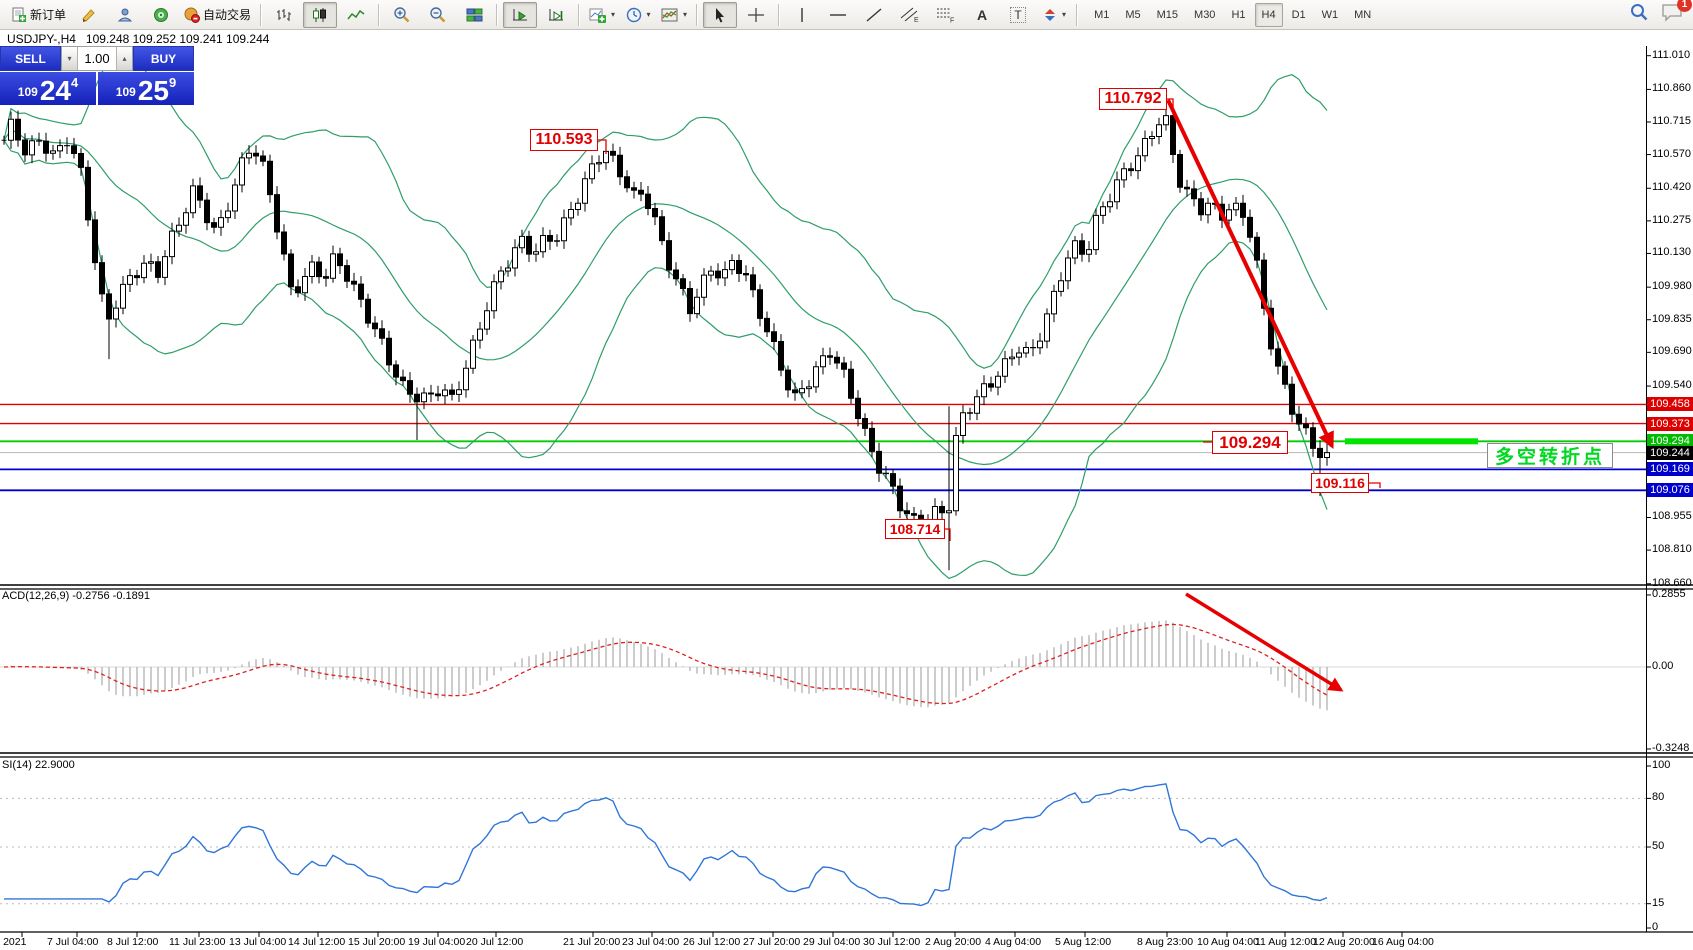 Image resolution: width=1693 pixels, height=950 pixels. I want to click on profile-icon, so click(125, 15).